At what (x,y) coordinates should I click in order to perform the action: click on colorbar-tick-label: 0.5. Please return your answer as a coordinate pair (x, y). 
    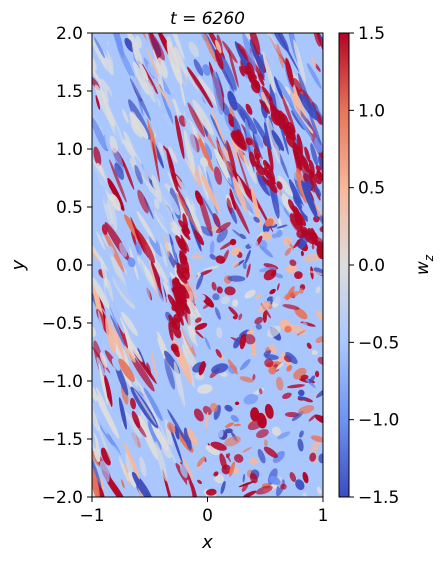
    Looking at the image, I should click on (371, 189).